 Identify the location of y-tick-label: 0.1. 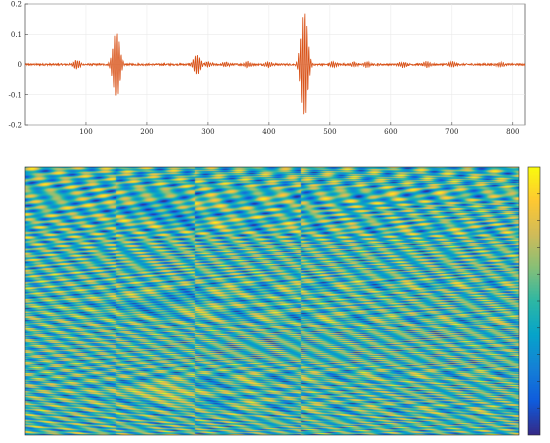
(16, 35).